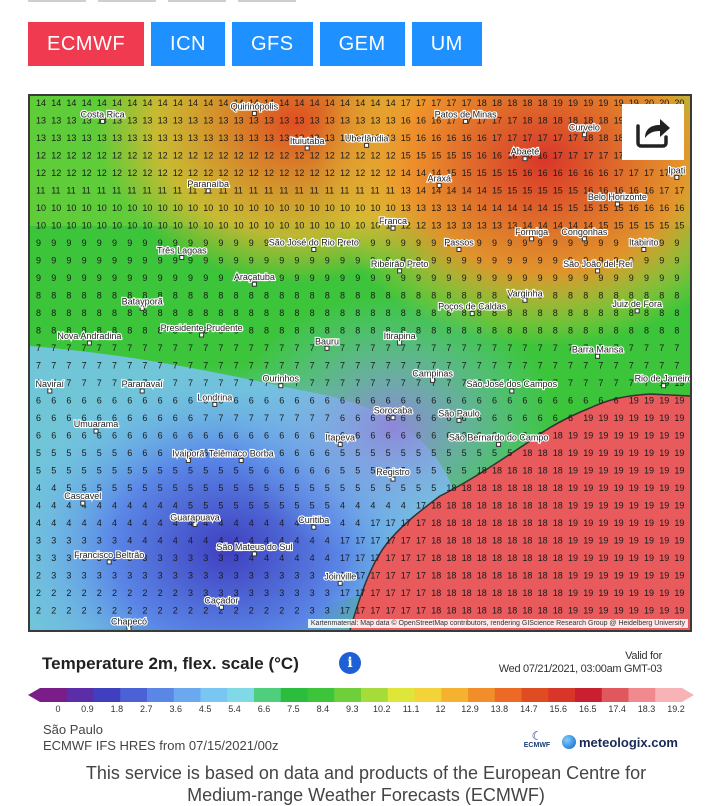  I want to click on scale-label: 3.6, so click(175, 709).